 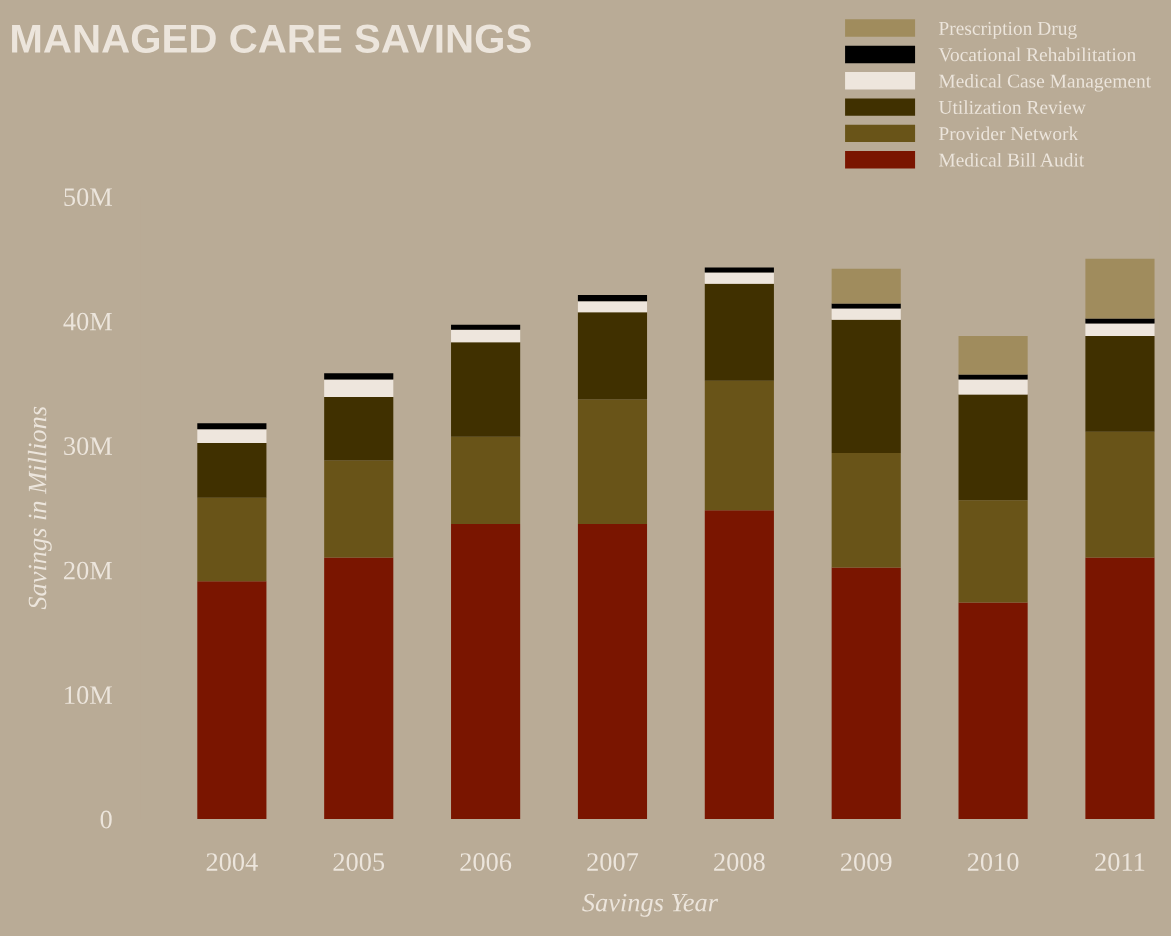 I want to click on legend-label: Vocational Rehabilitation, so click(x=1037, y=54).